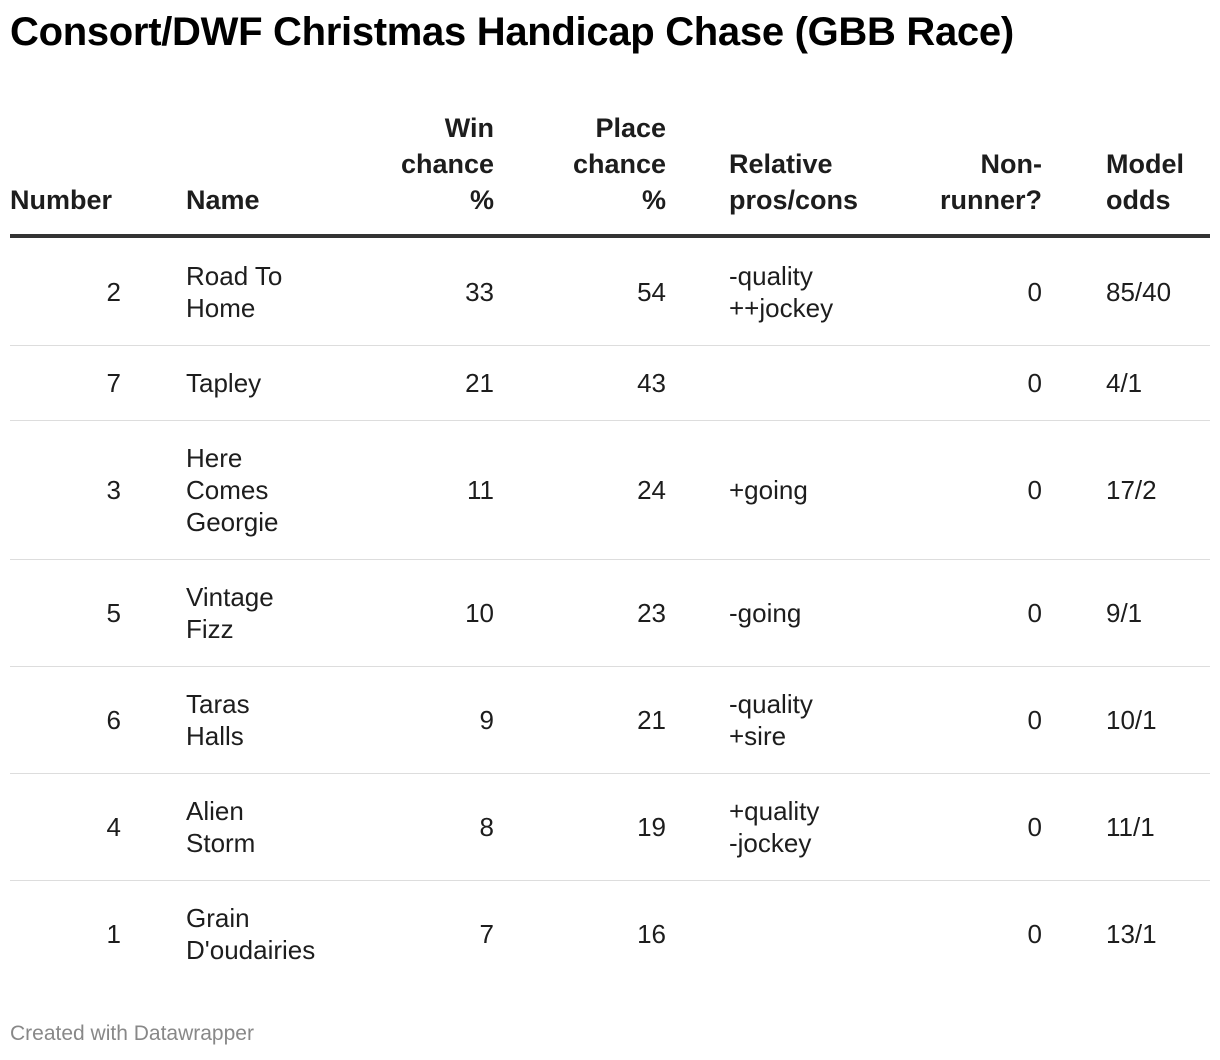 This screenshot has height=1060, width=1220. I want to click on header-number: Number, so click(65, 174).